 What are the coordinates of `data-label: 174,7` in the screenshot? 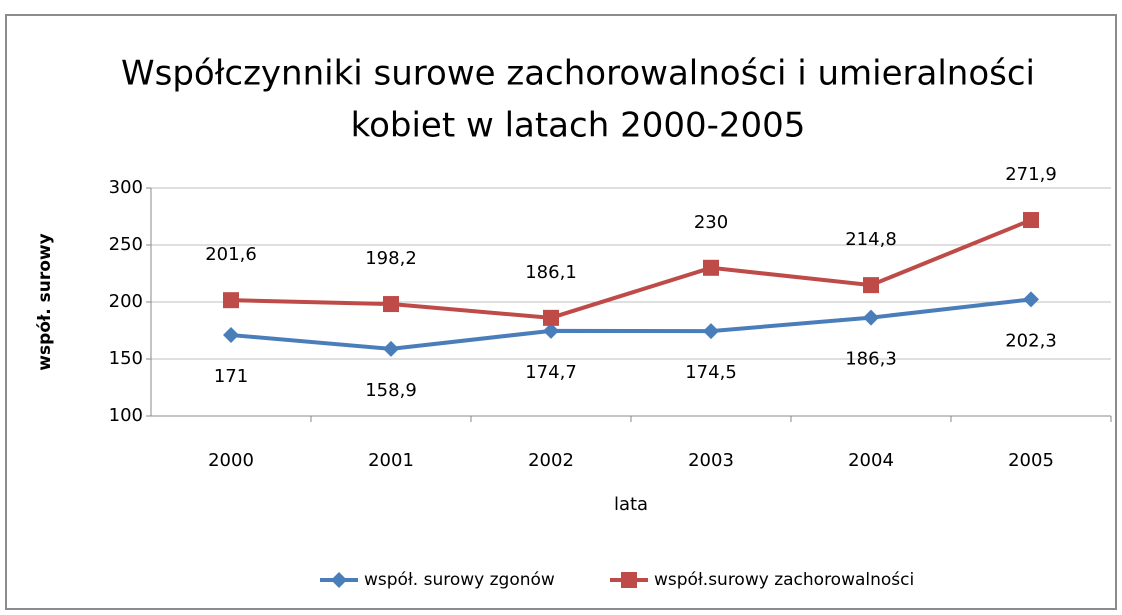 It's located at (551, 372).